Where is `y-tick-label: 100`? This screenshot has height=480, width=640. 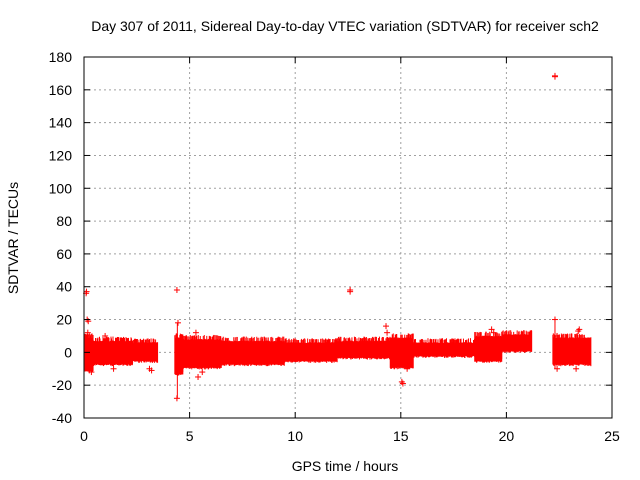 y-tick-label: 100 is located at coordinates (61, 188).